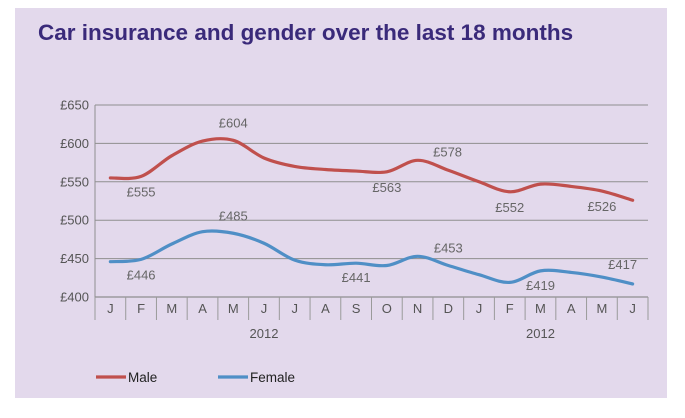 The image size is (685, 418). Describe the element at coordinates (387, 308) in the screenshot. I see `x-tick-label: O` at that location.